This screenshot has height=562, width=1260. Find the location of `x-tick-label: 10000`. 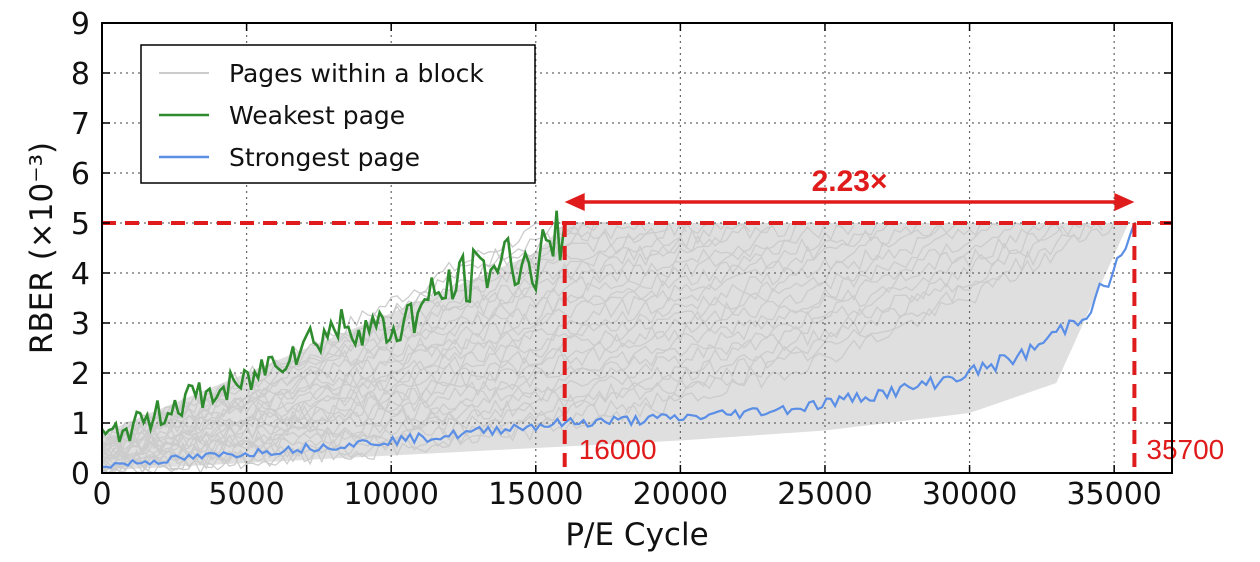

x-tick-label: 10000 is located at coordinates (390, 494).